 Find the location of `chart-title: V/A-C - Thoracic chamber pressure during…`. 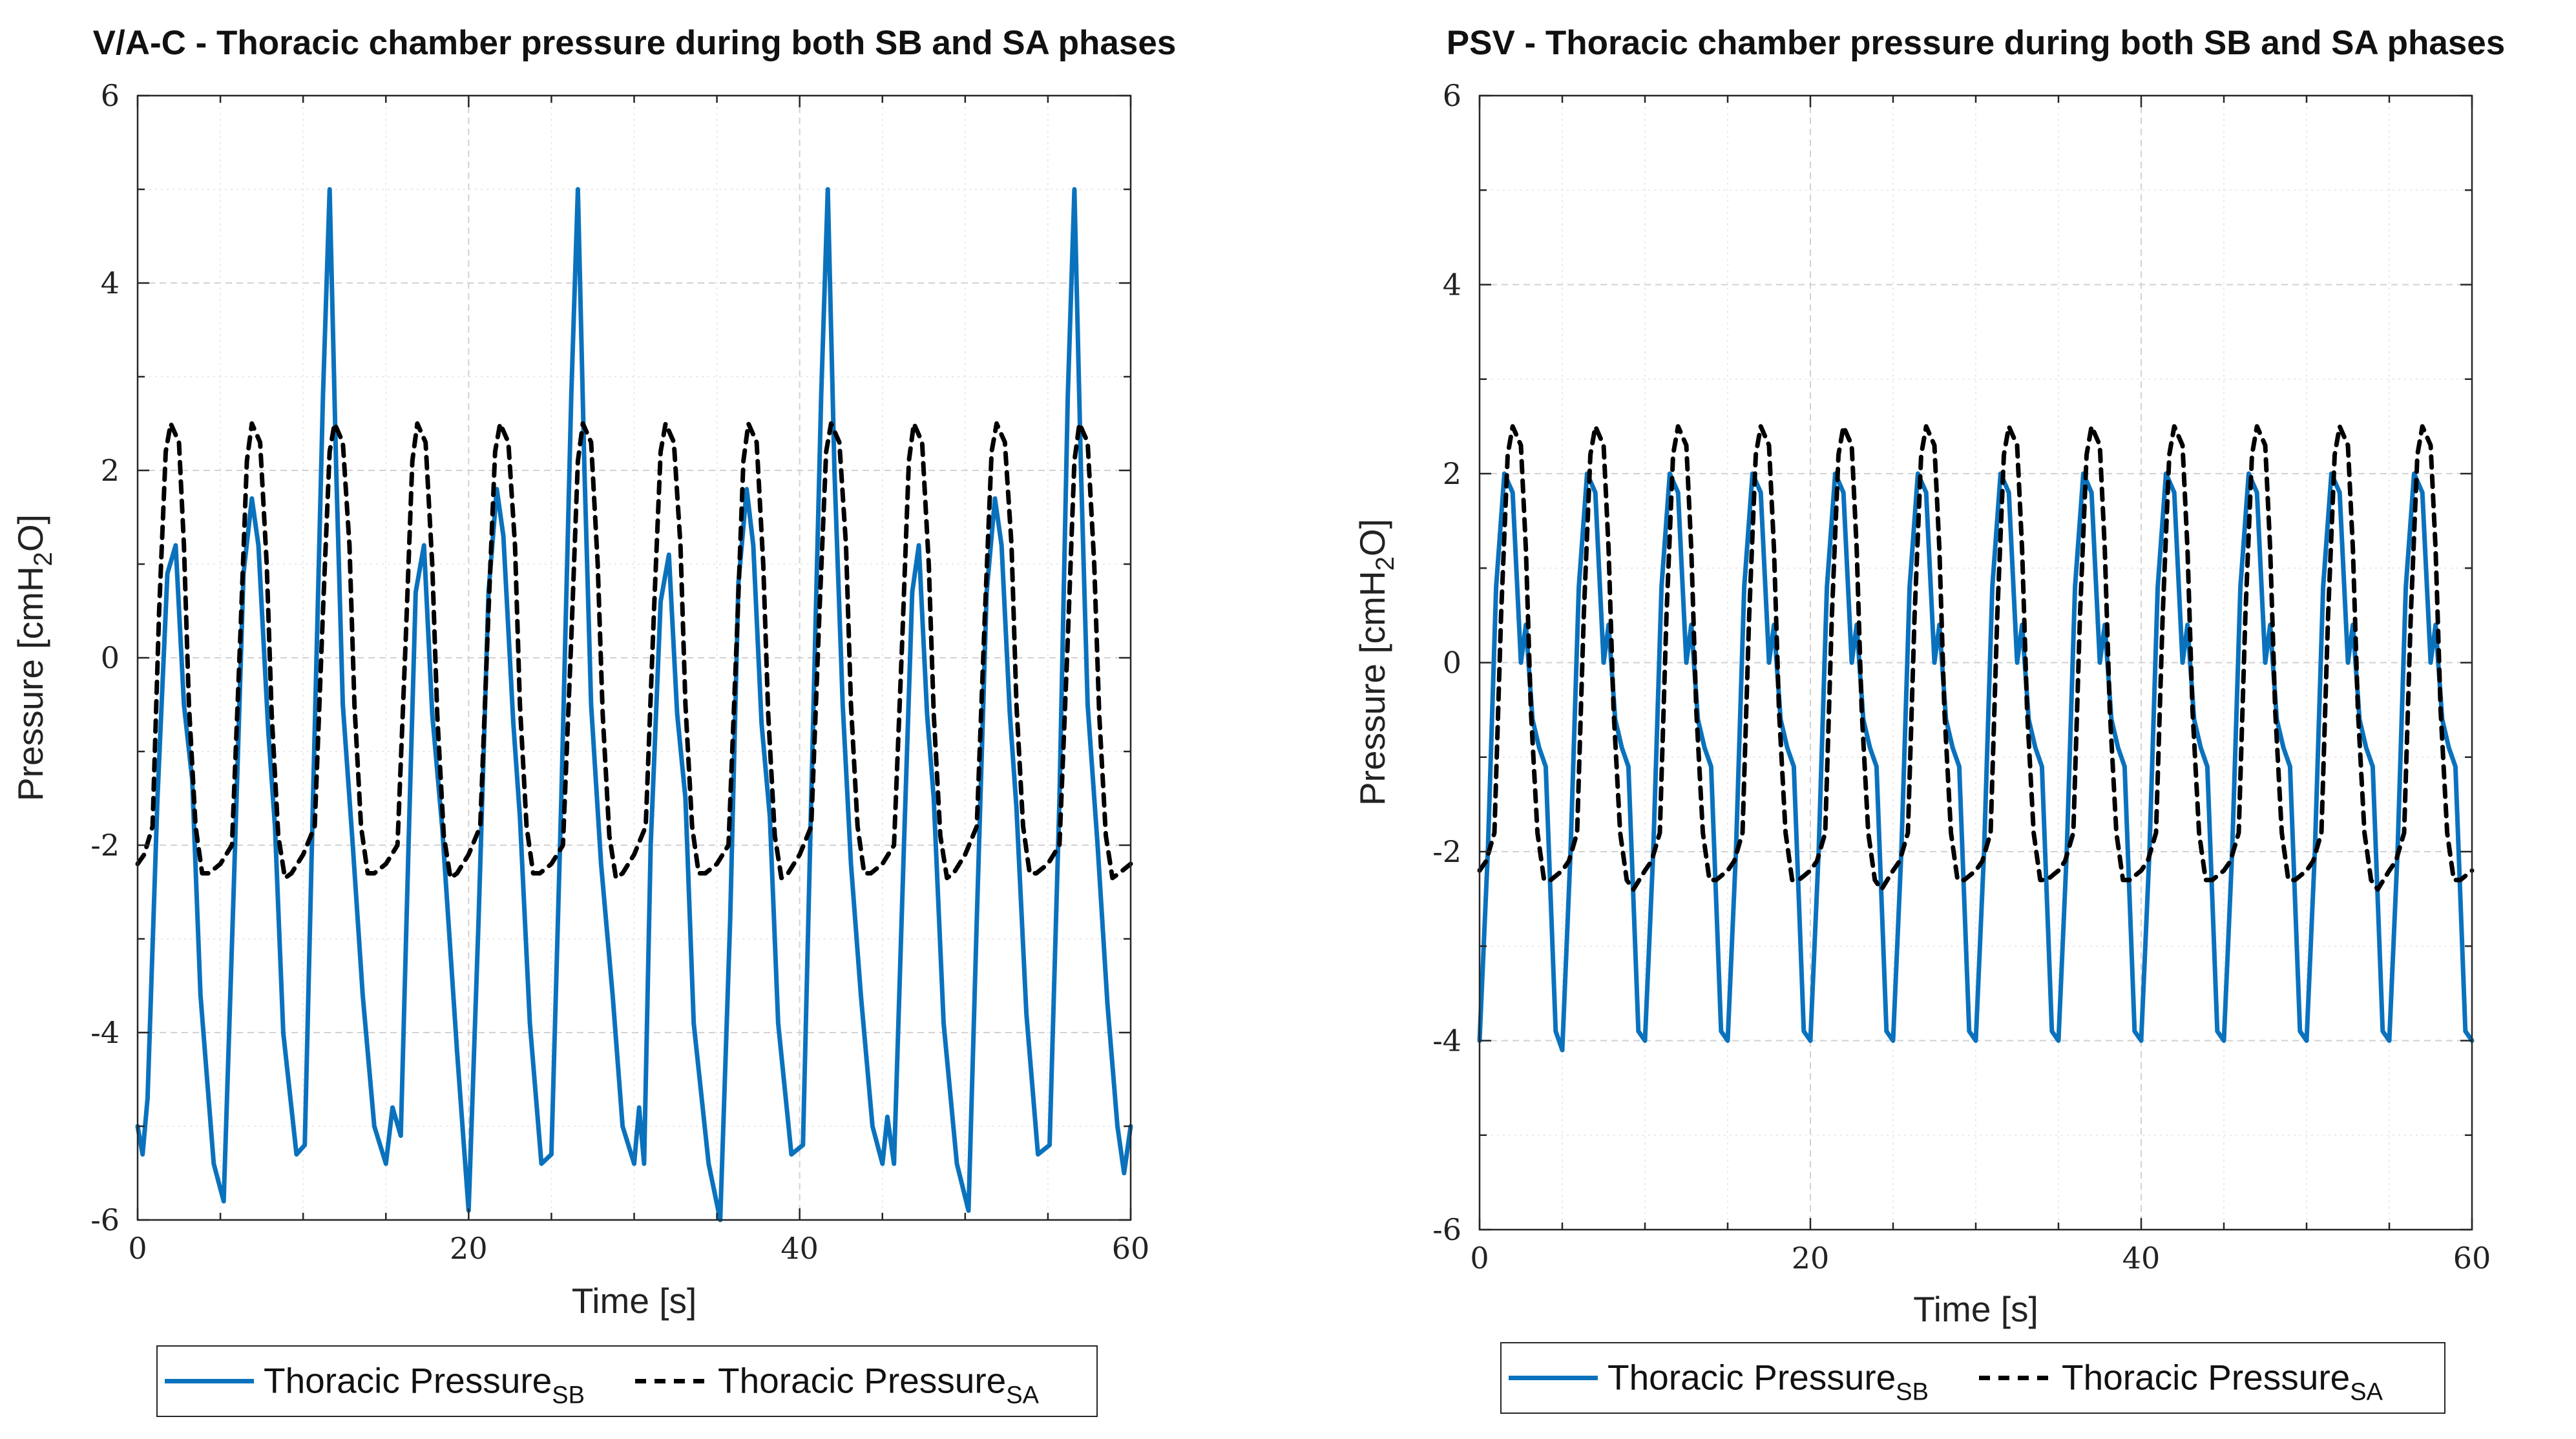

chart-title: V/A-C - Thoracic chamber pressure during… is located at coordinates (635, 43).